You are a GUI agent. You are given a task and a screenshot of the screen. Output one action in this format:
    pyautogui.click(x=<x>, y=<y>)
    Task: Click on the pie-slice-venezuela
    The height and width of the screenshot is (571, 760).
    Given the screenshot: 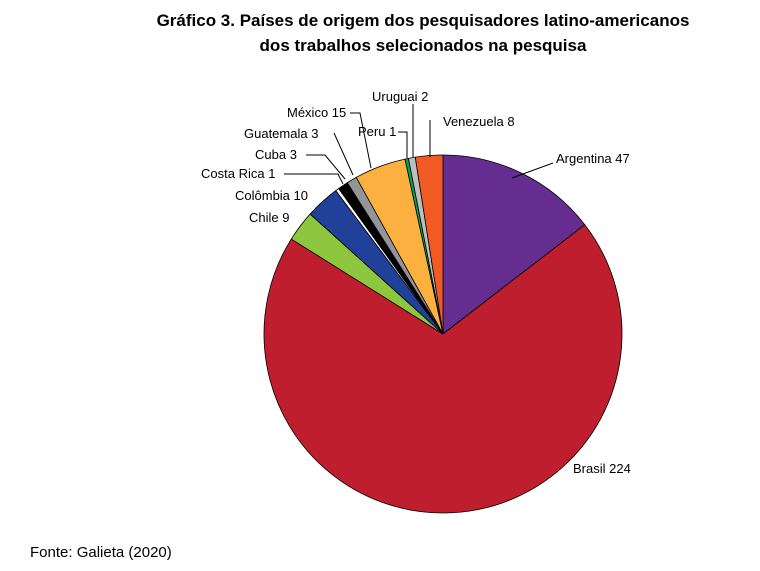 What is the action you would take?
    pyautogui.click(x=429, y=244)
    